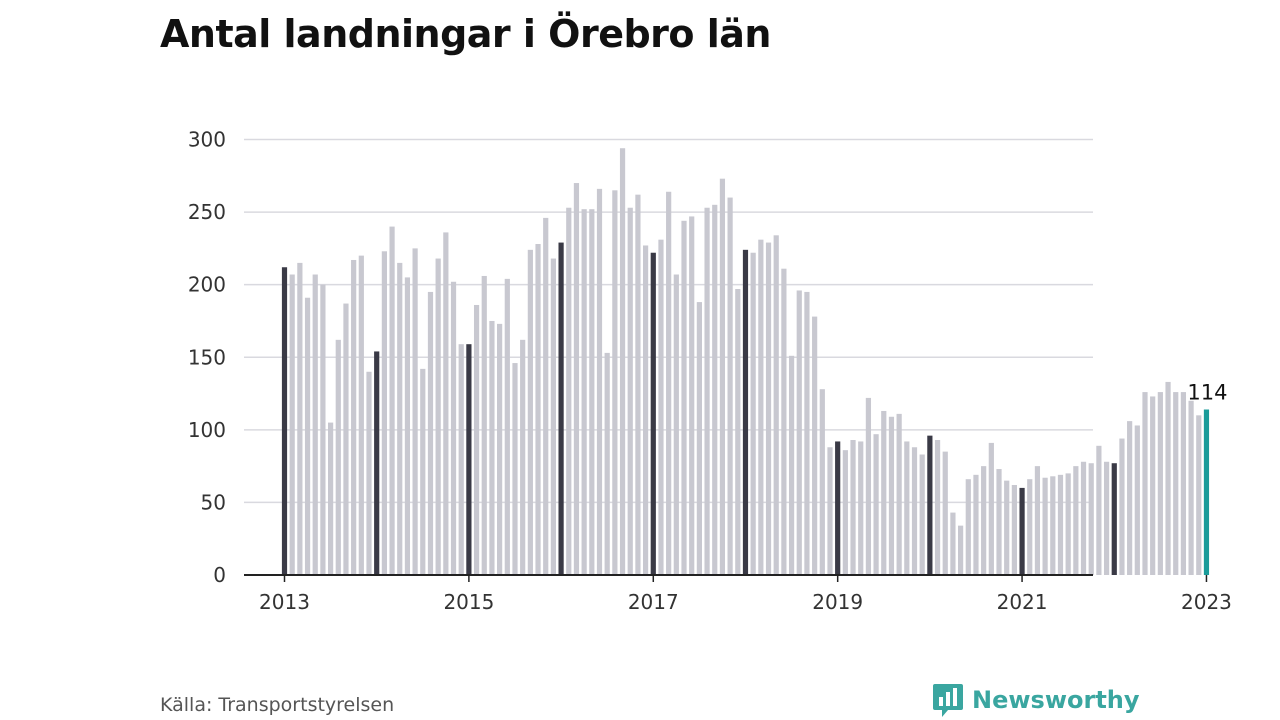 Image resolution: width=1280 pixels, height=720 pixels. What do you see at coordinates (948, 700) in the screenshot?
I see `newsworthy-logo-icon` at bounding box center [948, 700].